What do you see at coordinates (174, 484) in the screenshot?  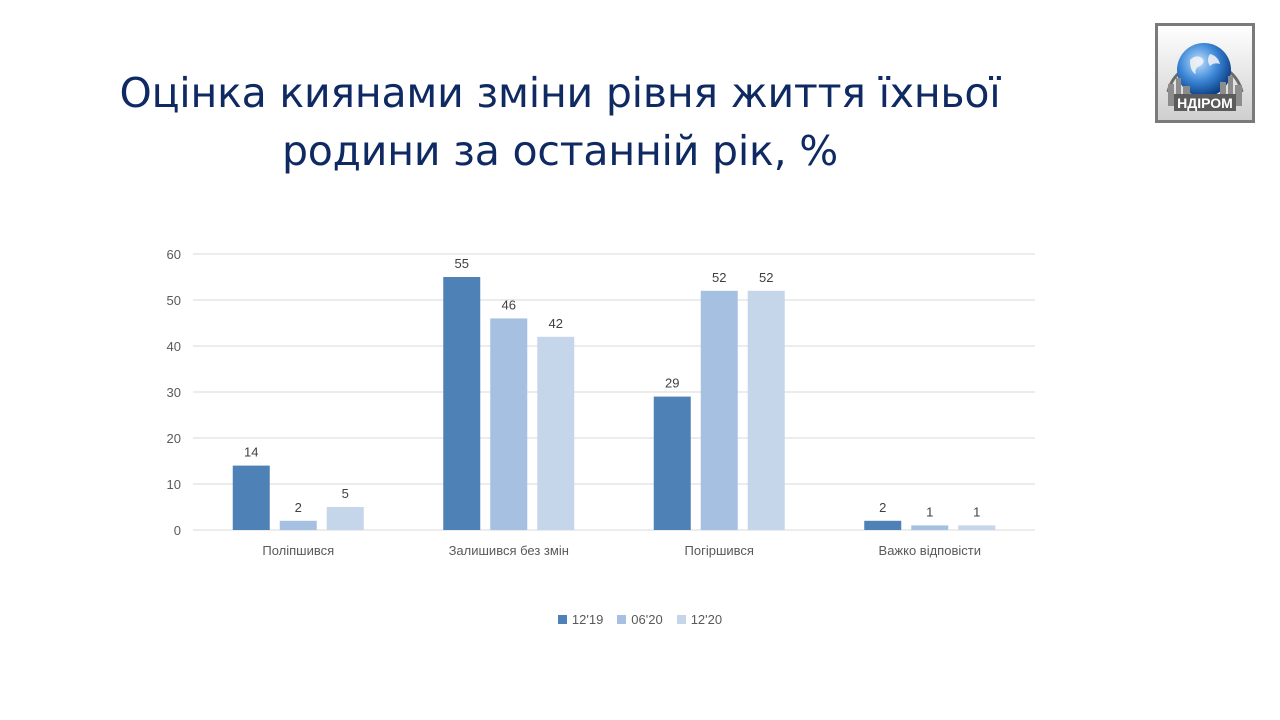 I see `y-tick-label: 10` at bounding box center [174, 484].